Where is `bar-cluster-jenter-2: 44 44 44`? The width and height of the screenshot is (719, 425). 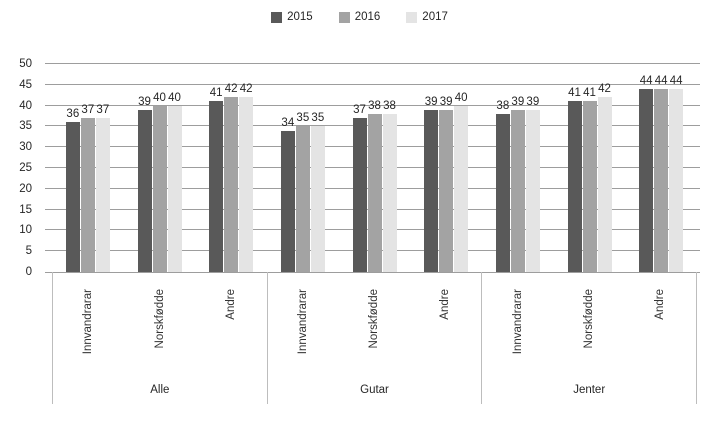
bar-cluster-jenter-2: 44 44 44 is located at coordinates (661, 168).